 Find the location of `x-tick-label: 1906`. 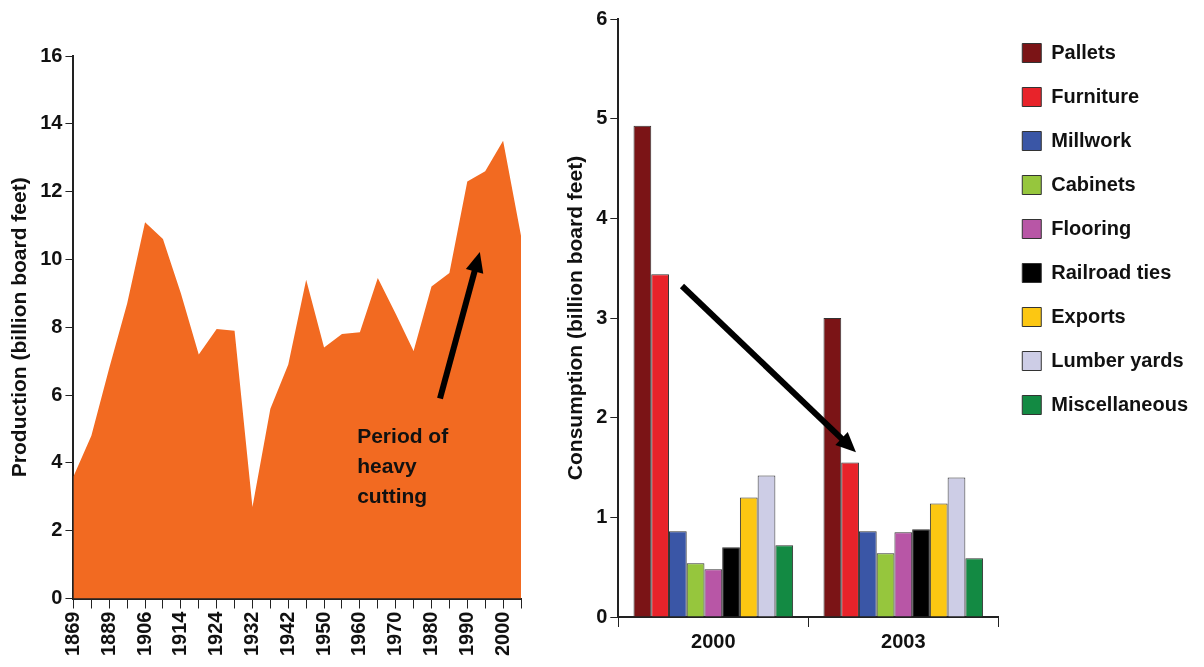

x-tick-label: 1906 is located at coordinates (143, 634).